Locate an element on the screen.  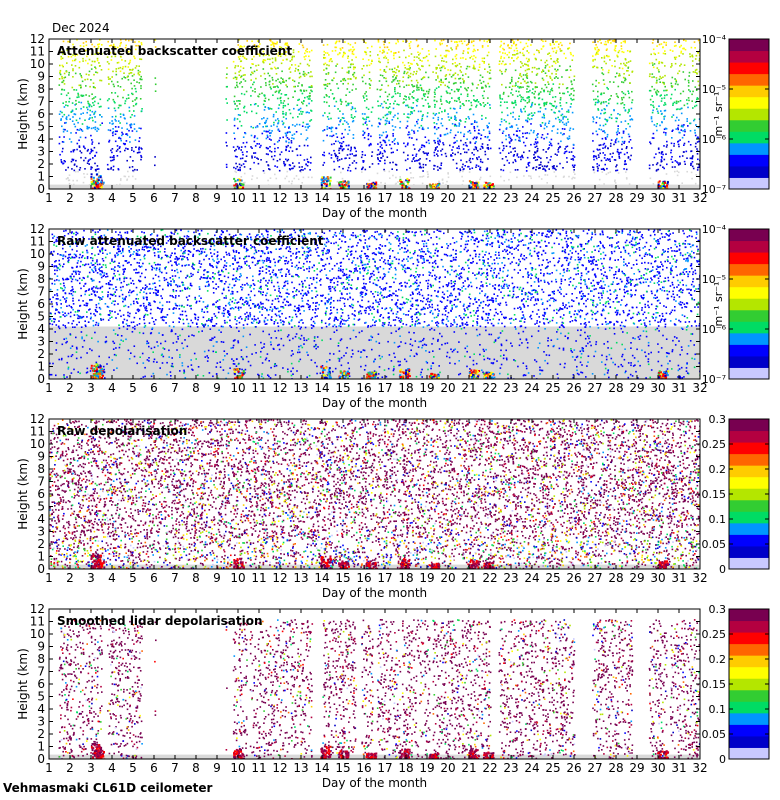
y-tick-label: 3 is located at coordinates (41, 152).